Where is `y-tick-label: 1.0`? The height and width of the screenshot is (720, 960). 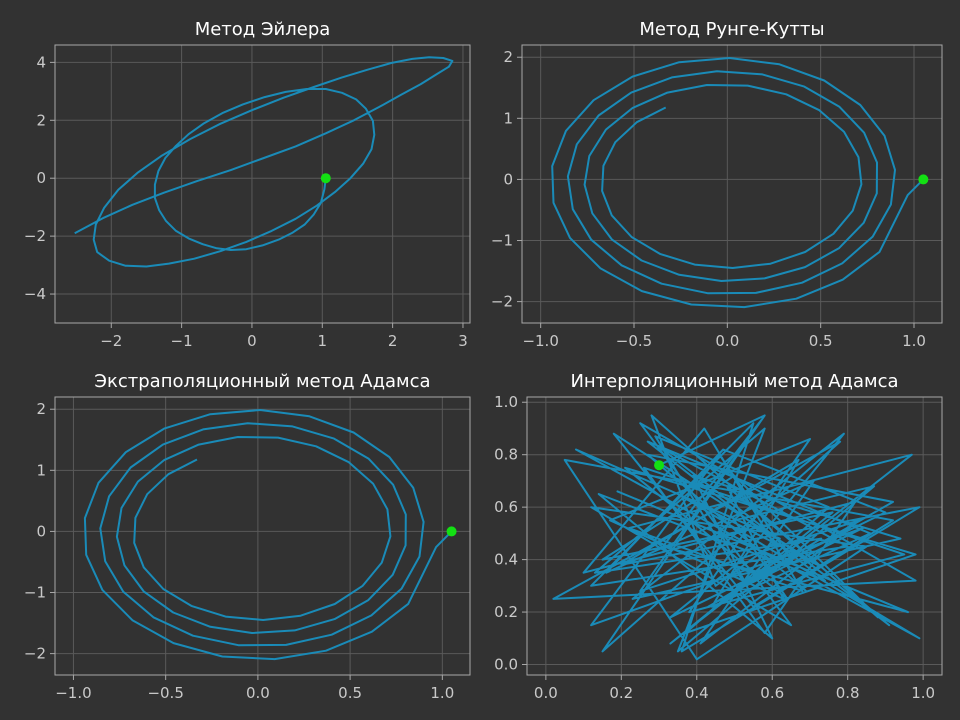
y-tick-label: 1.0 is located at coordinates (506, 402).